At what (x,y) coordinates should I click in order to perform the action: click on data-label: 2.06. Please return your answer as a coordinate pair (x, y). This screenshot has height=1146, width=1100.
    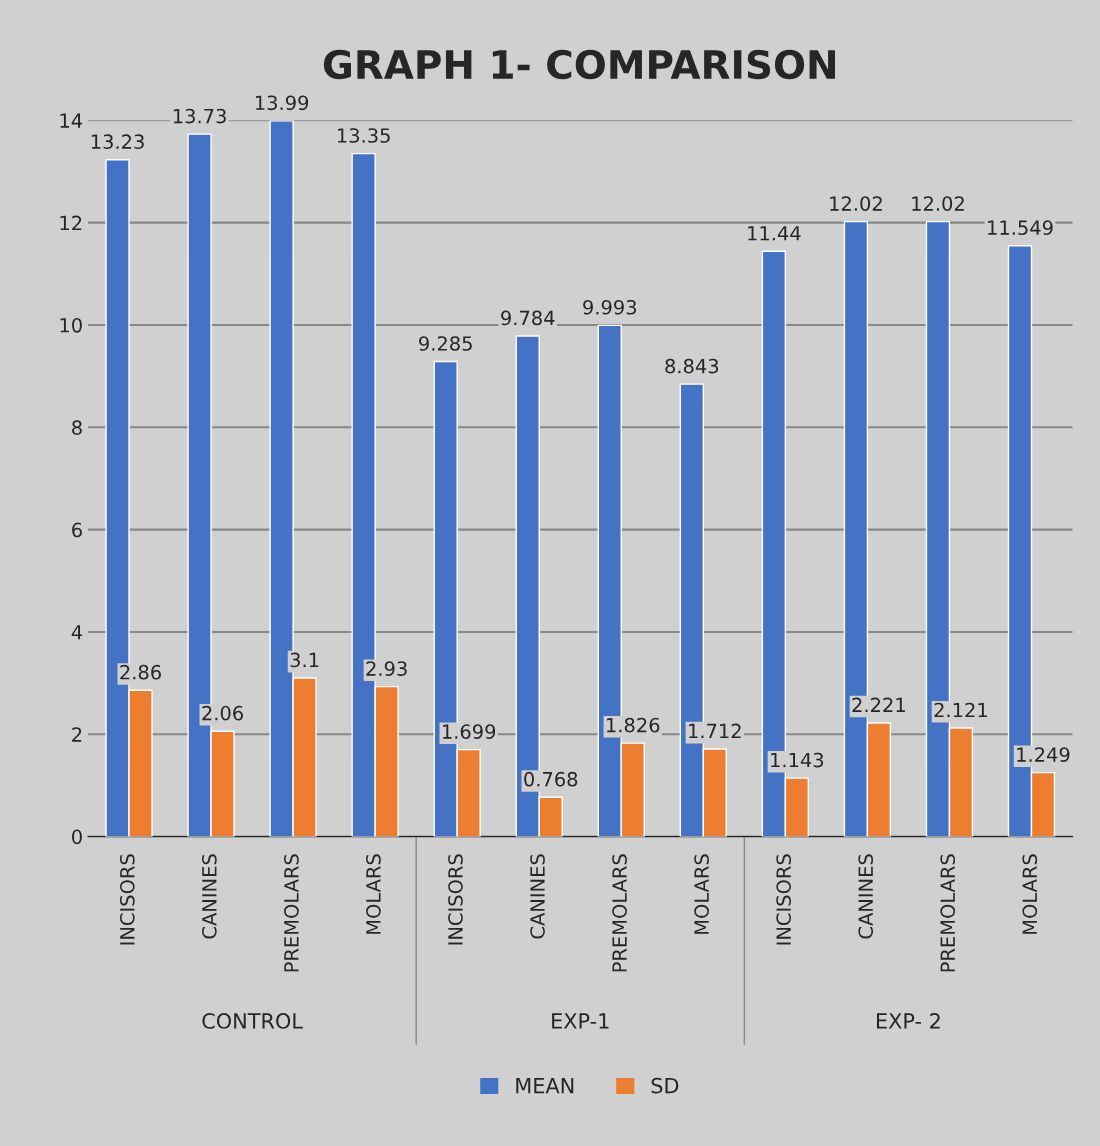
    Looking at the image, I should click on (222, 713).